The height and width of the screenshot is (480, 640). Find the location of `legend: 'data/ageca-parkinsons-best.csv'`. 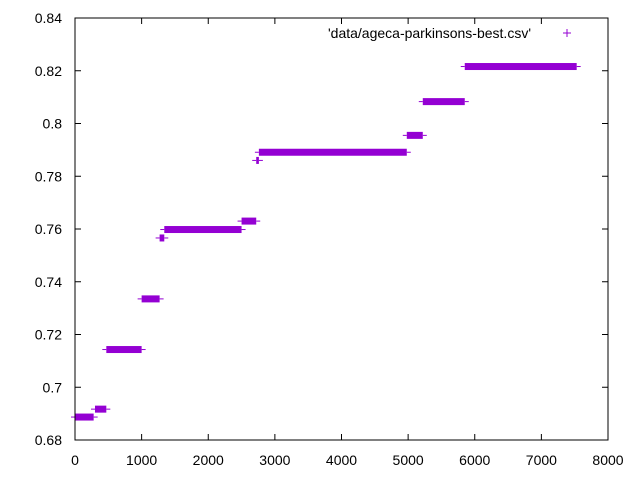

legend: 'data/ageca-parkinsons-best.csv' is located at coordinates (449, 33).